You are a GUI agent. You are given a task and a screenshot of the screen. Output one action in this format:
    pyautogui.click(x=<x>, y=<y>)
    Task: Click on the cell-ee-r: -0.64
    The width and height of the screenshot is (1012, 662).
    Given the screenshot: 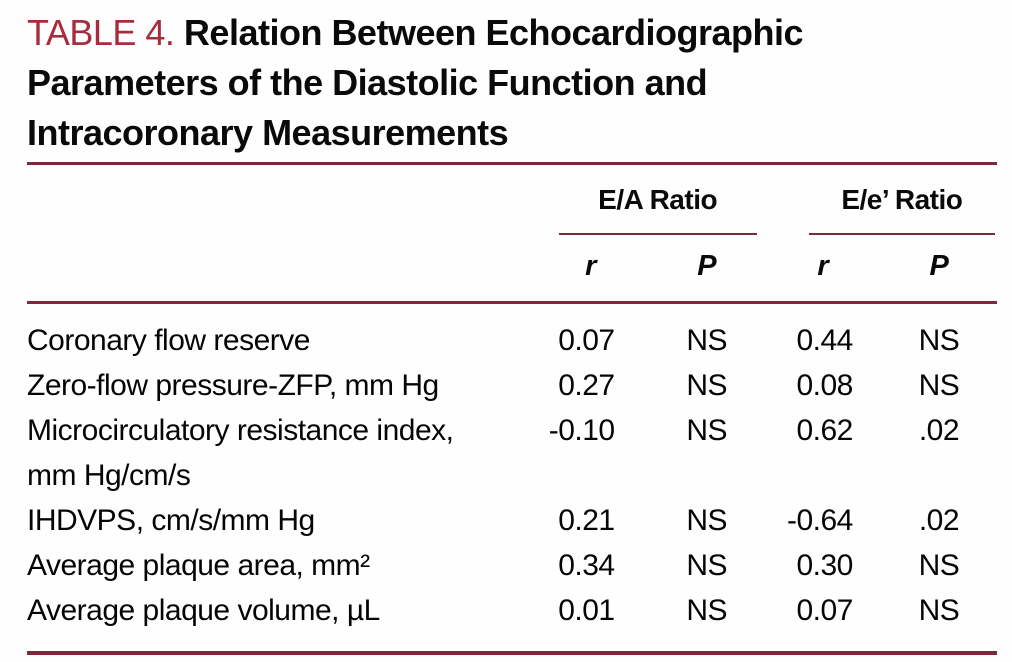 What is the action you would take?
    pyautogui.click(x=819, y=520)
    